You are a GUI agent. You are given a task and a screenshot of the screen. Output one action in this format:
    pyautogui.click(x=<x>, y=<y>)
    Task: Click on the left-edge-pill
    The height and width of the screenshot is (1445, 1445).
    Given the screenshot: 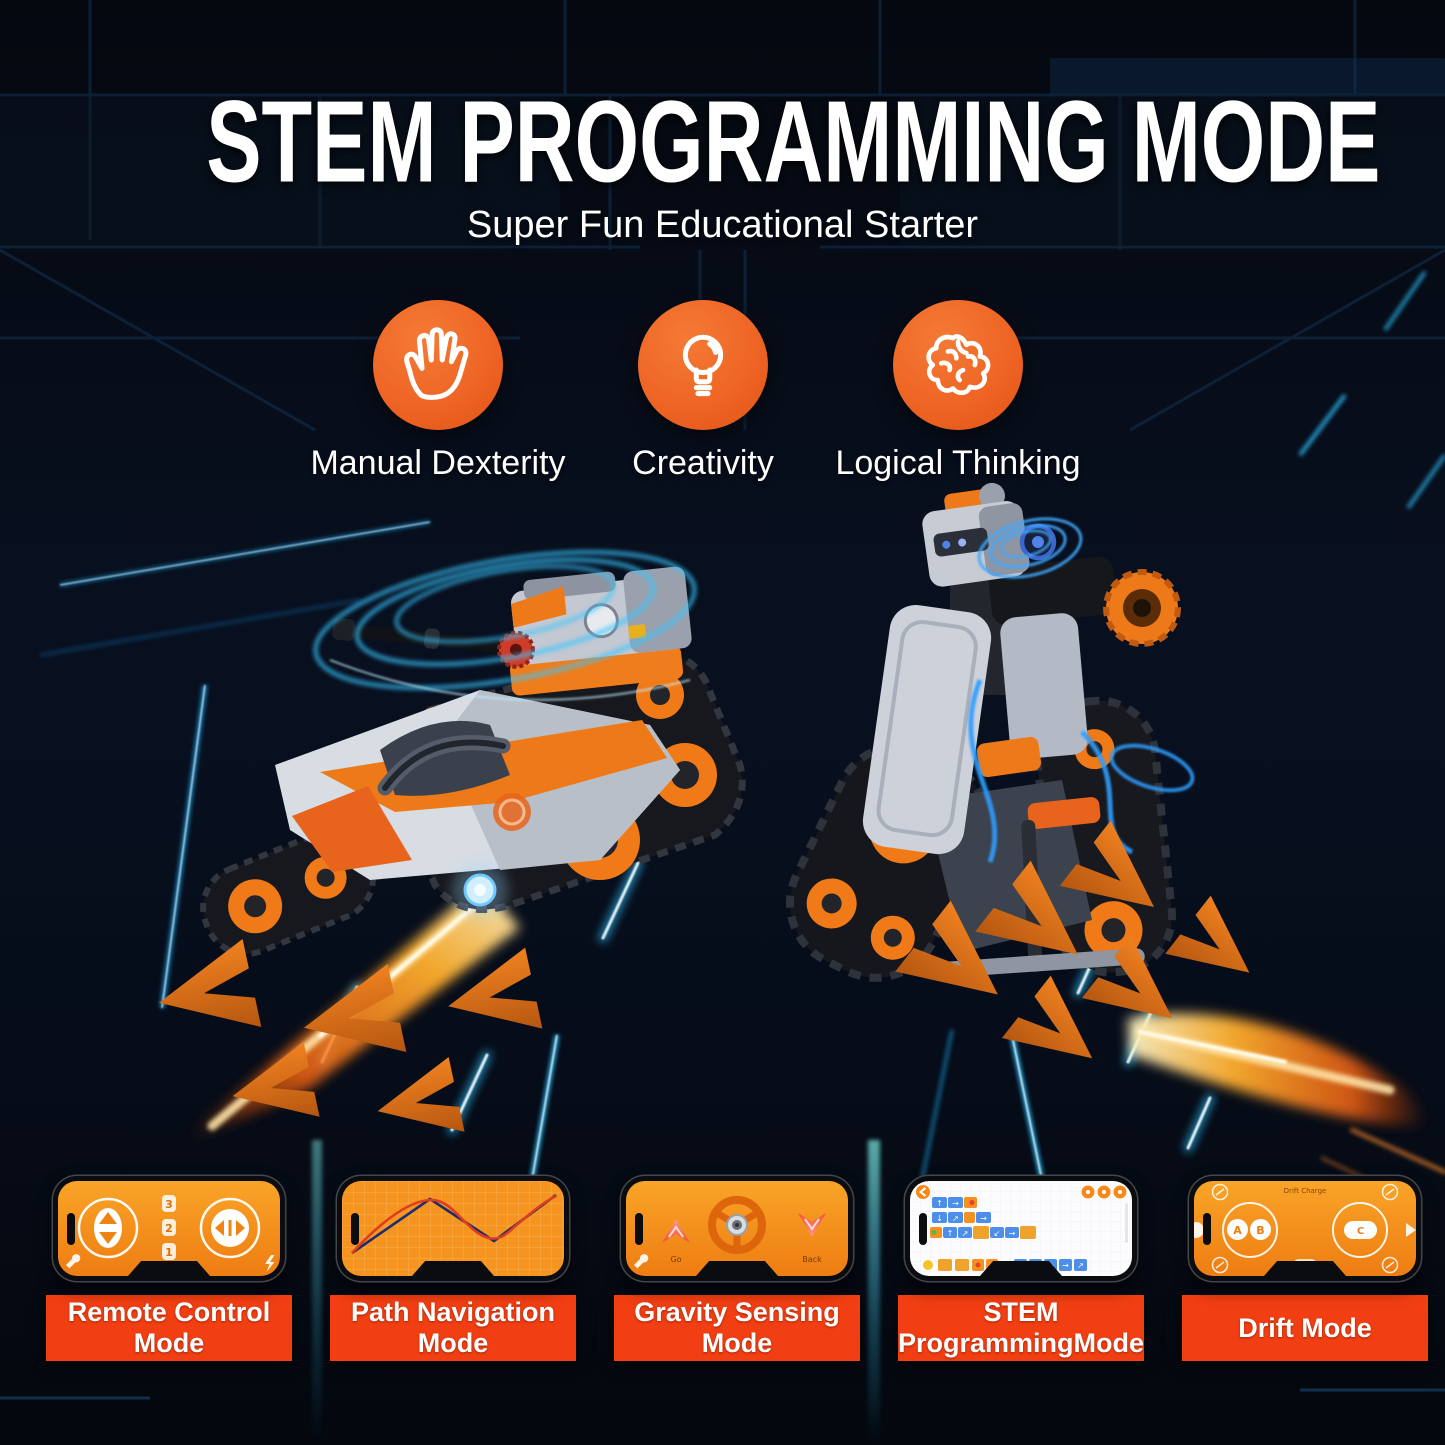 What is the action you would take?
    pyautogui.click(x=1199, y=1230)
    